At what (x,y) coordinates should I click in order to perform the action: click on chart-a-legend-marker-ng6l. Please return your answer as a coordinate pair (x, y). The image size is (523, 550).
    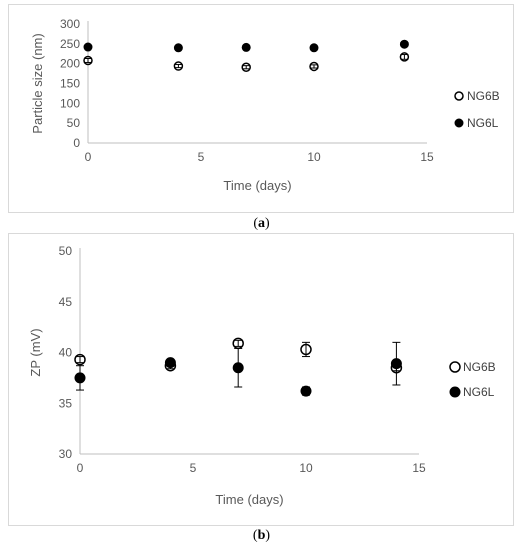
    Looking at the image, I should click on (459, 123).